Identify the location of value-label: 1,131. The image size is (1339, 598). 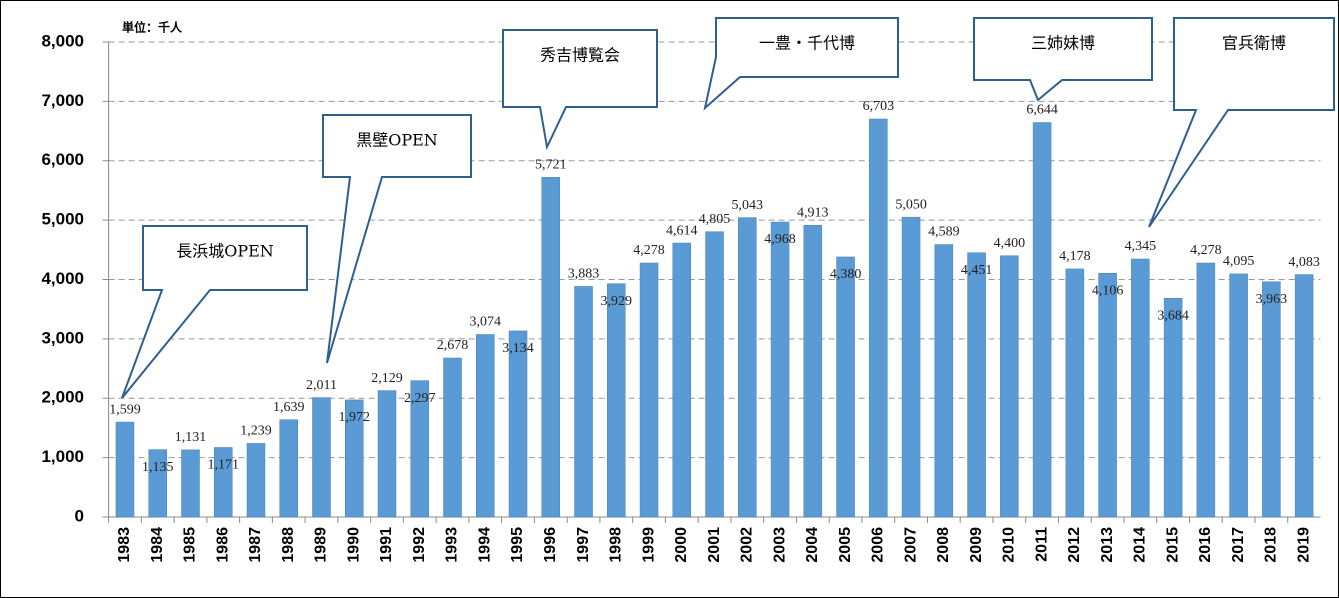
(191, 437).